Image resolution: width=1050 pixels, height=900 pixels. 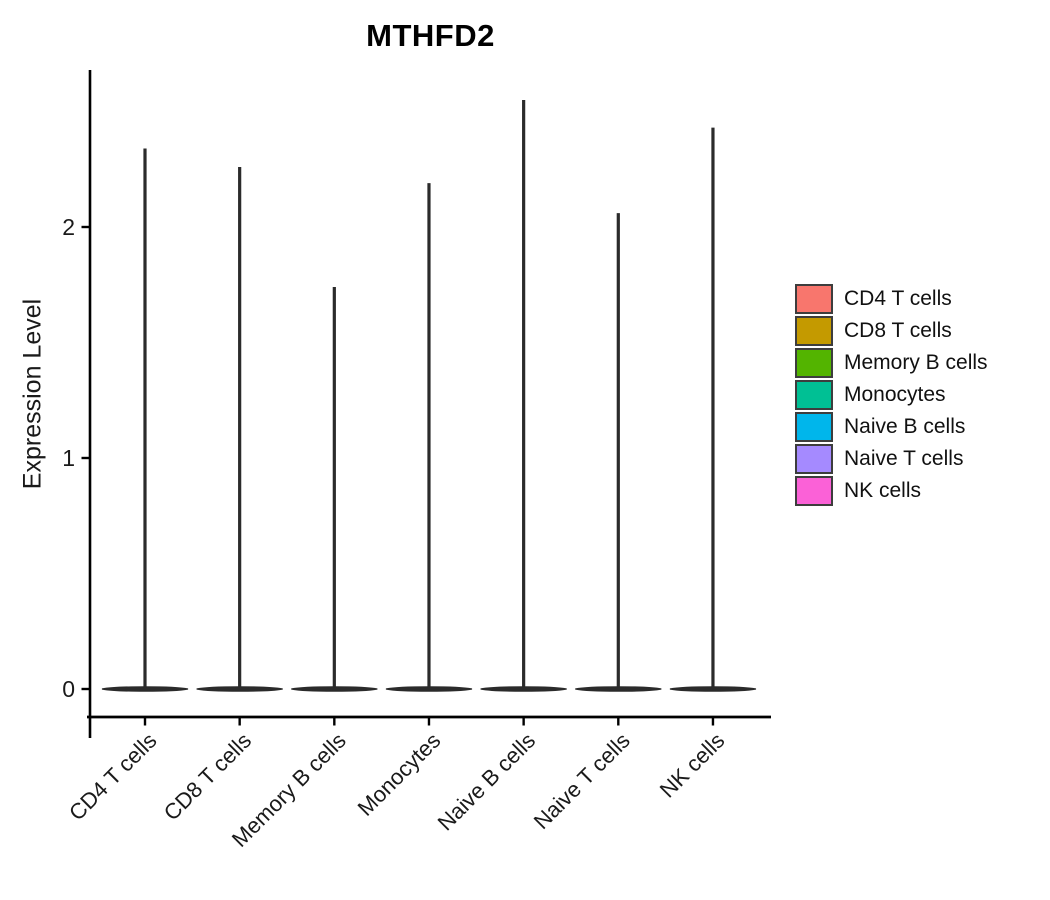 I want to click on legend-label: NK cells, so click(x=883, y=490).